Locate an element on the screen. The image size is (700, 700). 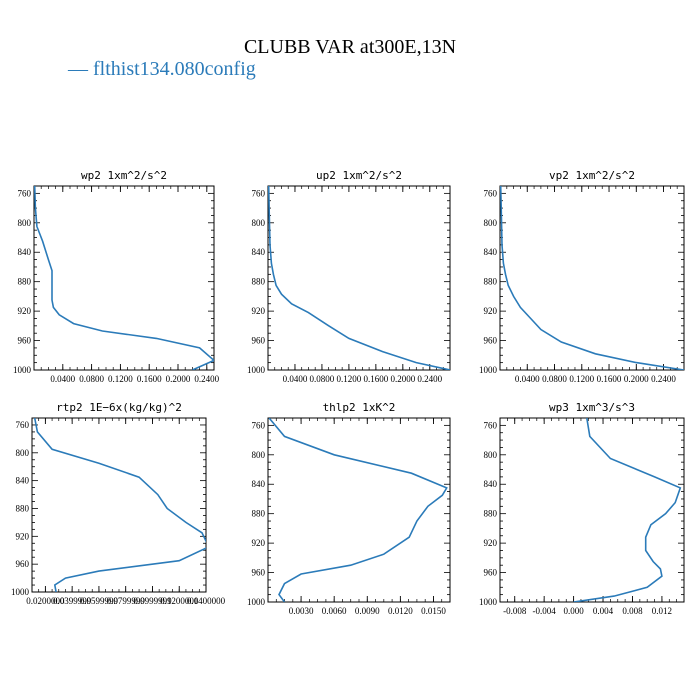
x-tick-label: 0.012 is located at coordinates (662, 611).